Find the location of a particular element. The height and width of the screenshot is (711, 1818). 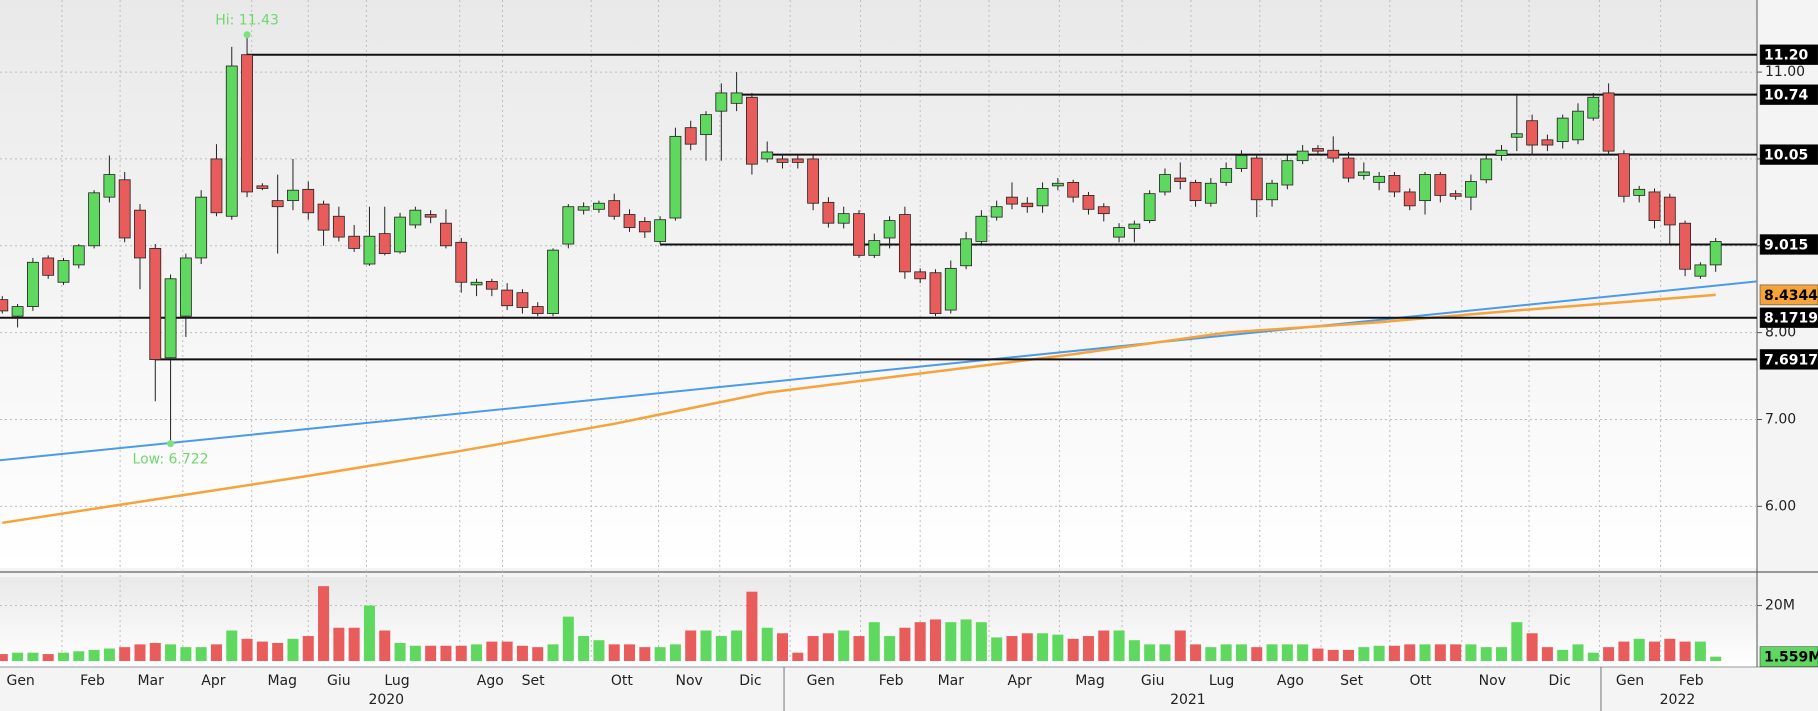

year-label: 2022 is located at coordinates (1678, 700).